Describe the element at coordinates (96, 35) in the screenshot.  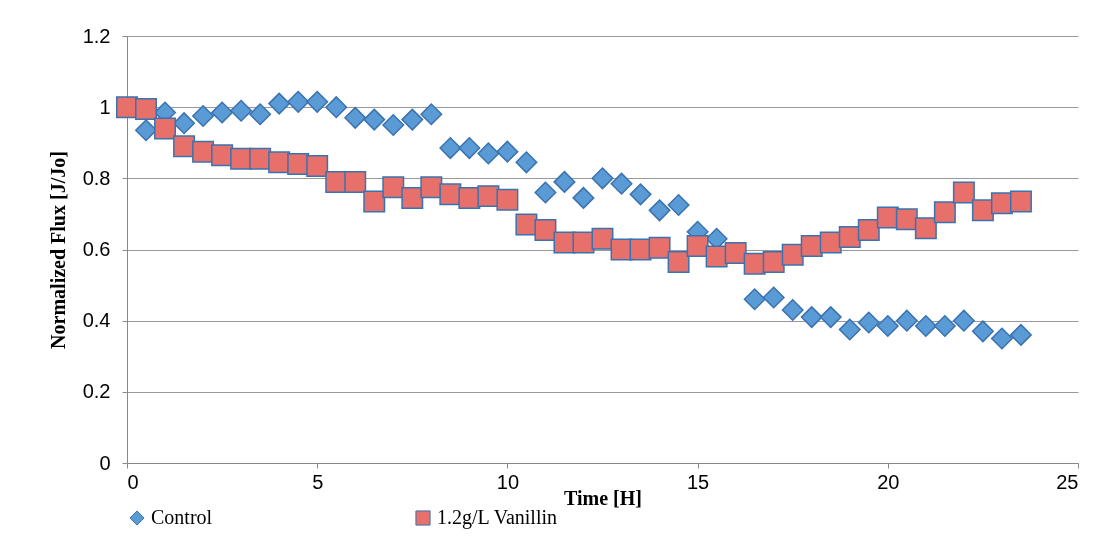
I see `y-tick-label: 1.2` at that location.